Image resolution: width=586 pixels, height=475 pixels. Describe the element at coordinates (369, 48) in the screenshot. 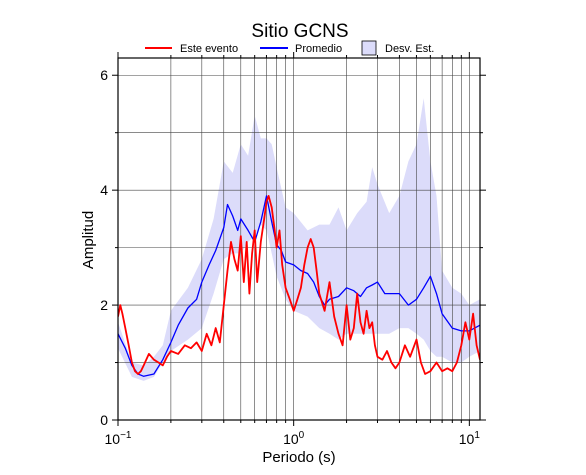

I see `legend-swatch-desv-est` at that location.